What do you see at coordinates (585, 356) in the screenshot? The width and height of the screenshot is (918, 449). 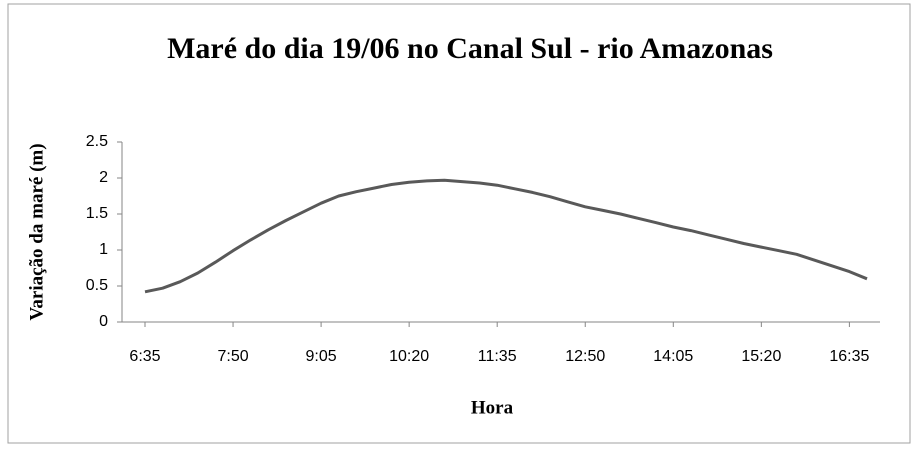 I see `x-tick-label: 12:50` at bounding box center [585, 356].